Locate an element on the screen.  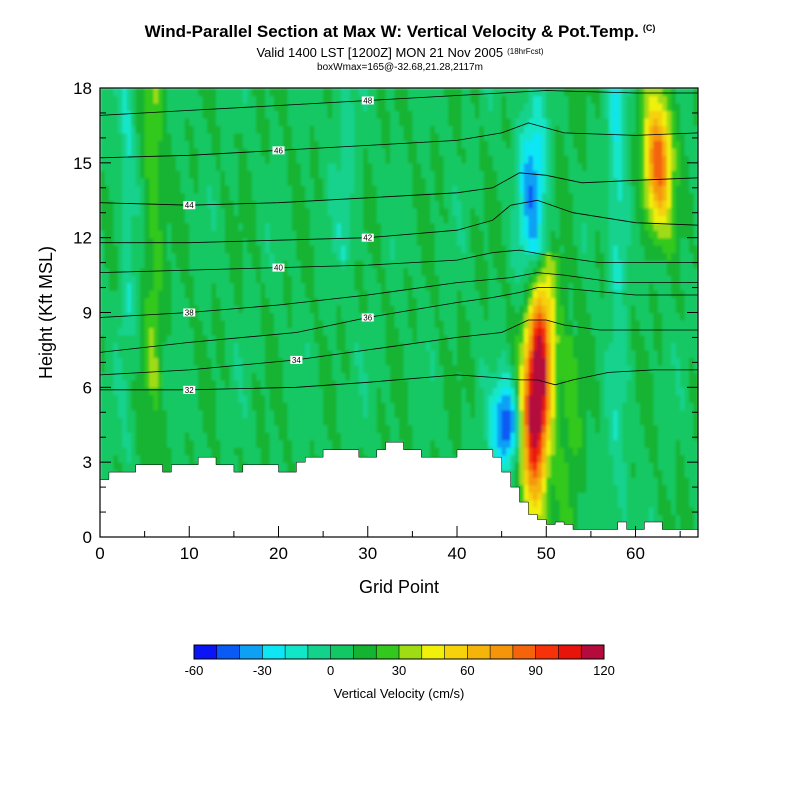
x-axis-title: Grid Point is located at coordinates (399, 587).